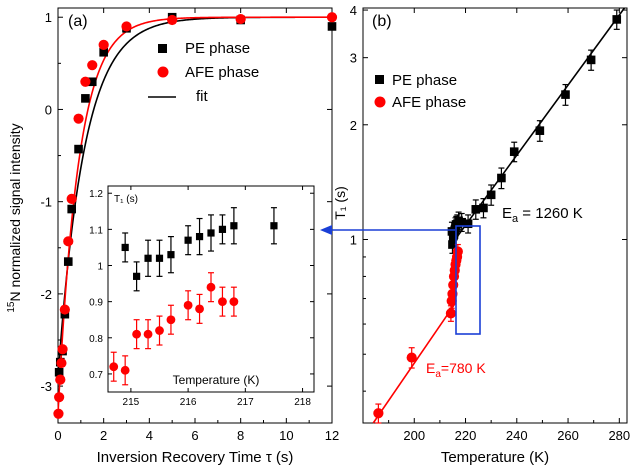 The width and height of the screenshot is (632, 470). I want to click on panel-b-legend: PE phase AFE phase, so click(420, 91).